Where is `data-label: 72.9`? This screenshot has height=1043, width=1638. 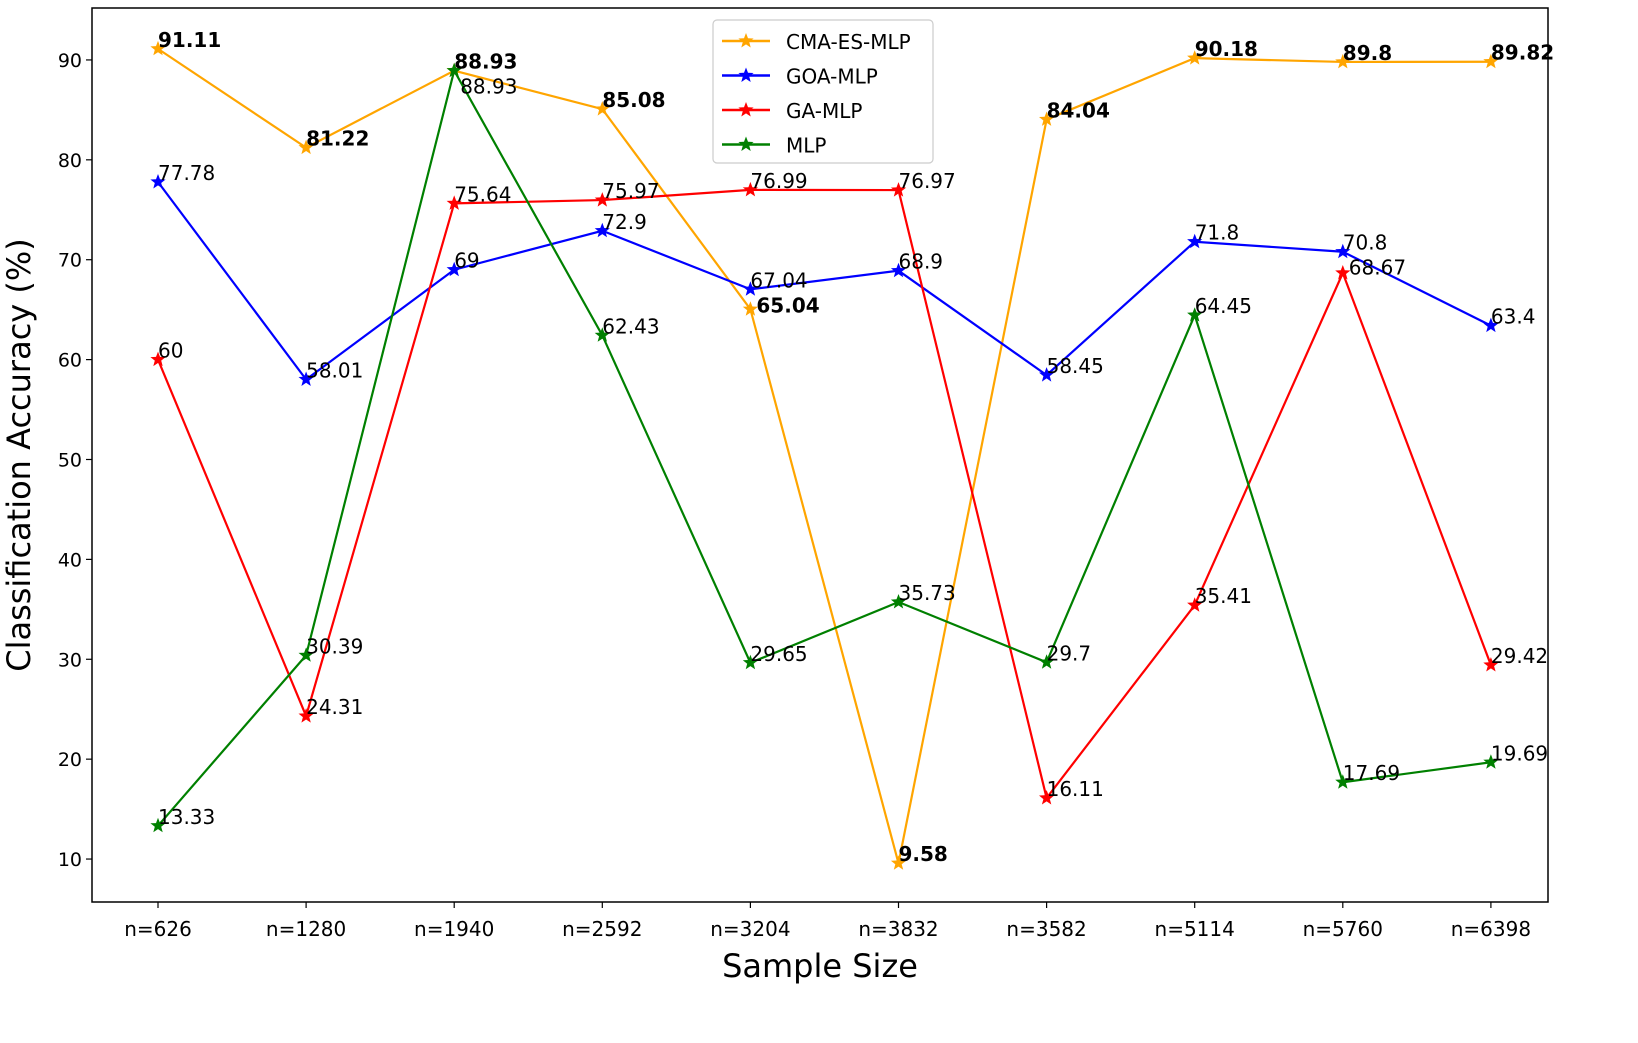 data-label: 72.9 is located at coordinates (624, 222).